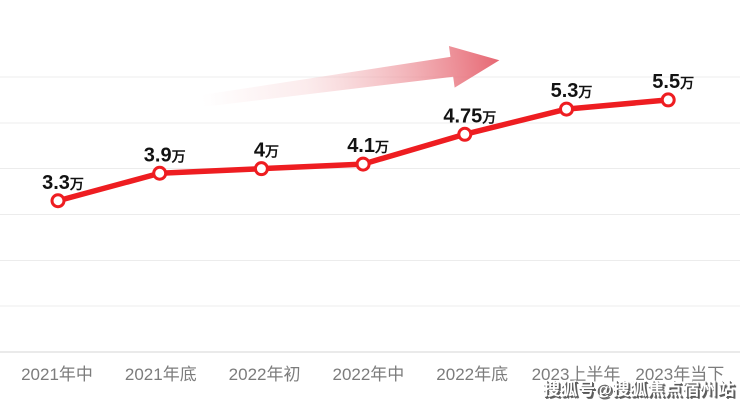  I want to click on value-label: 5.5万, so click(673, 82).